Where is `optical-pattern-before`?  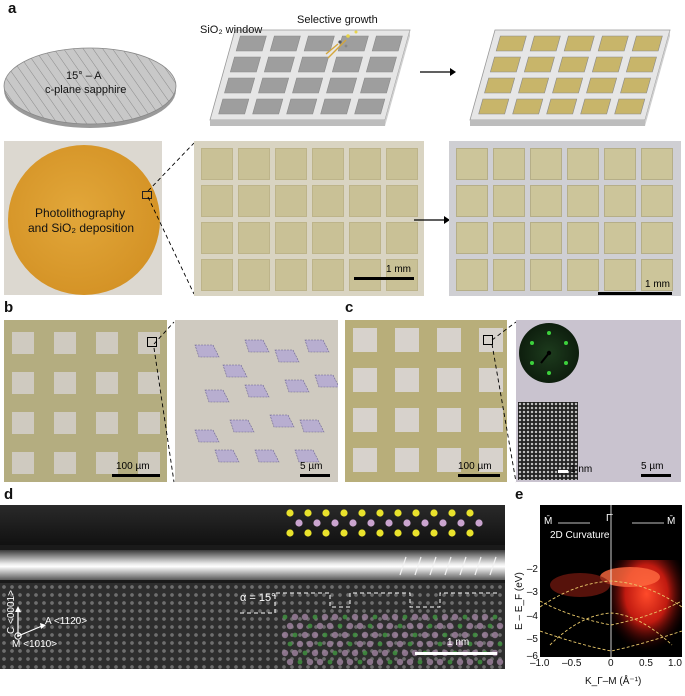 optical-pattern-before is located at coordinates (309, 218).